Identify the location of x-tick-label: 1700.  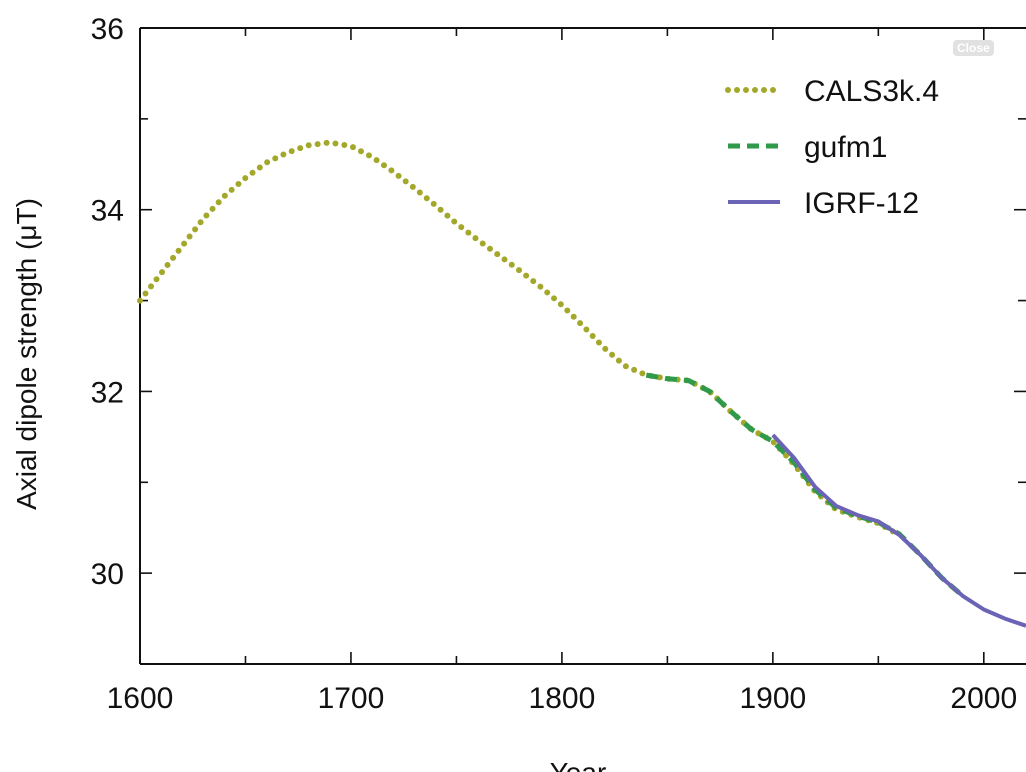
(351, 698).